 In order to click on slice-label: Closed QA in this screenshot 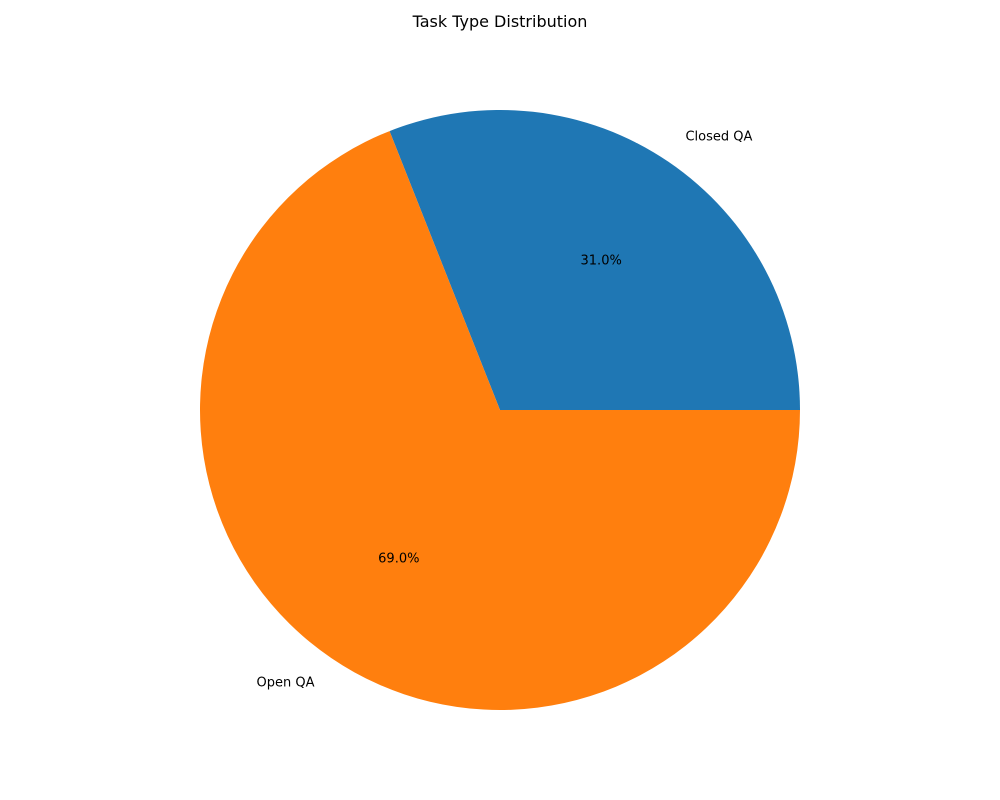, I will do `click(718, 137)`.